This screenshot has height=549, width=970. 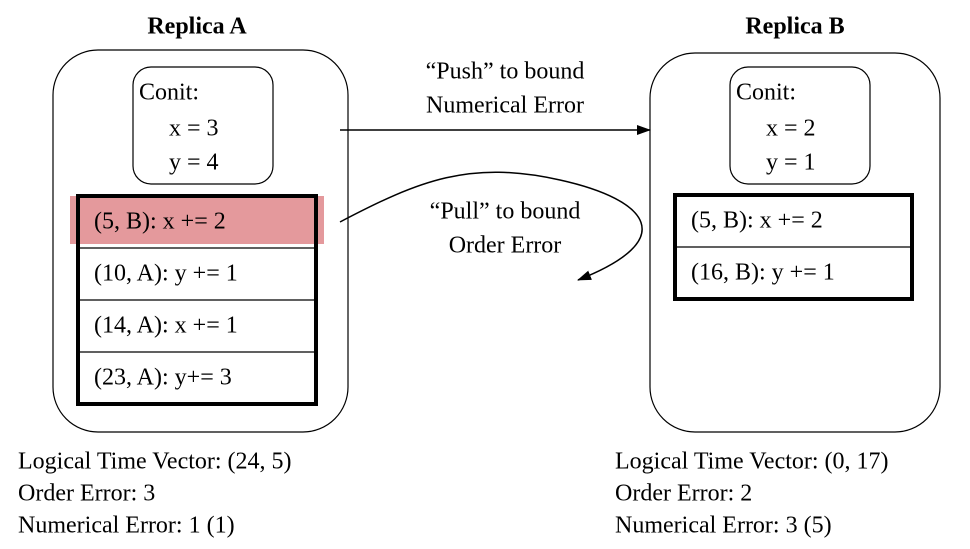 What do you see at coordinates (194, 129) in the screenshot?
I see `conit-value: x = 3` at bounding box center [194, 129].